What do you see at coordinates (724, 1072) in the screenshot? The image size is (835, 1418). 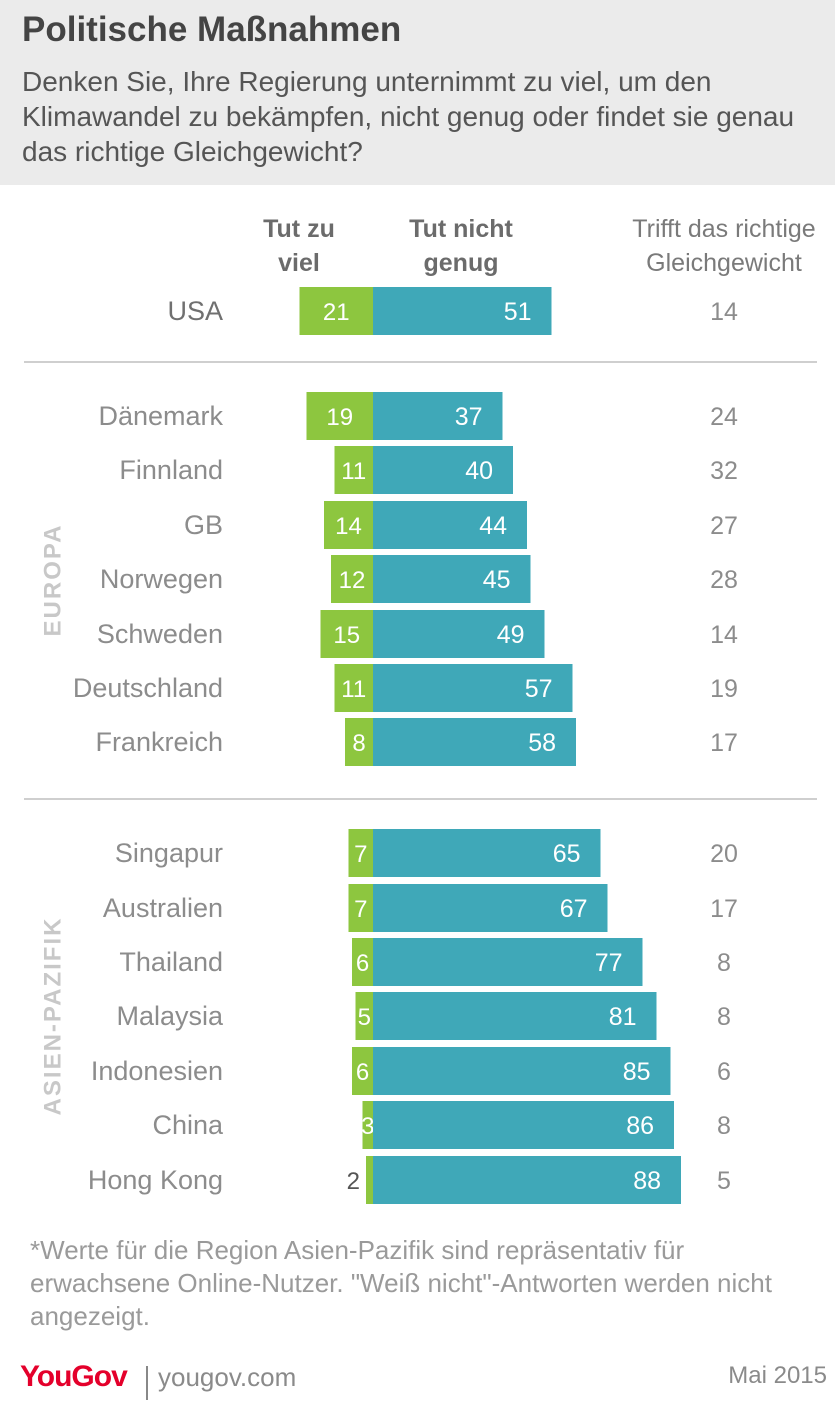 I see `value-right-balance: 6` at bounding box center [724, 1072].